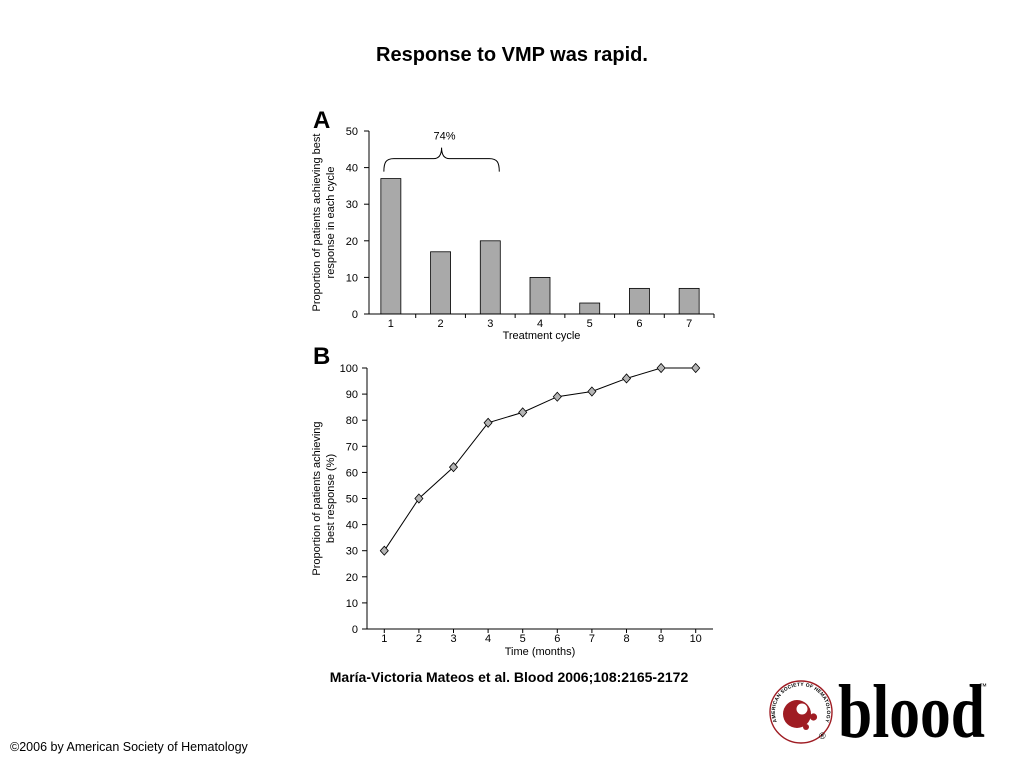  What do you see at coordinates (352, 395) in the screenshot?
I see `y-tick-label: 90` at bounding box center [352, 395].